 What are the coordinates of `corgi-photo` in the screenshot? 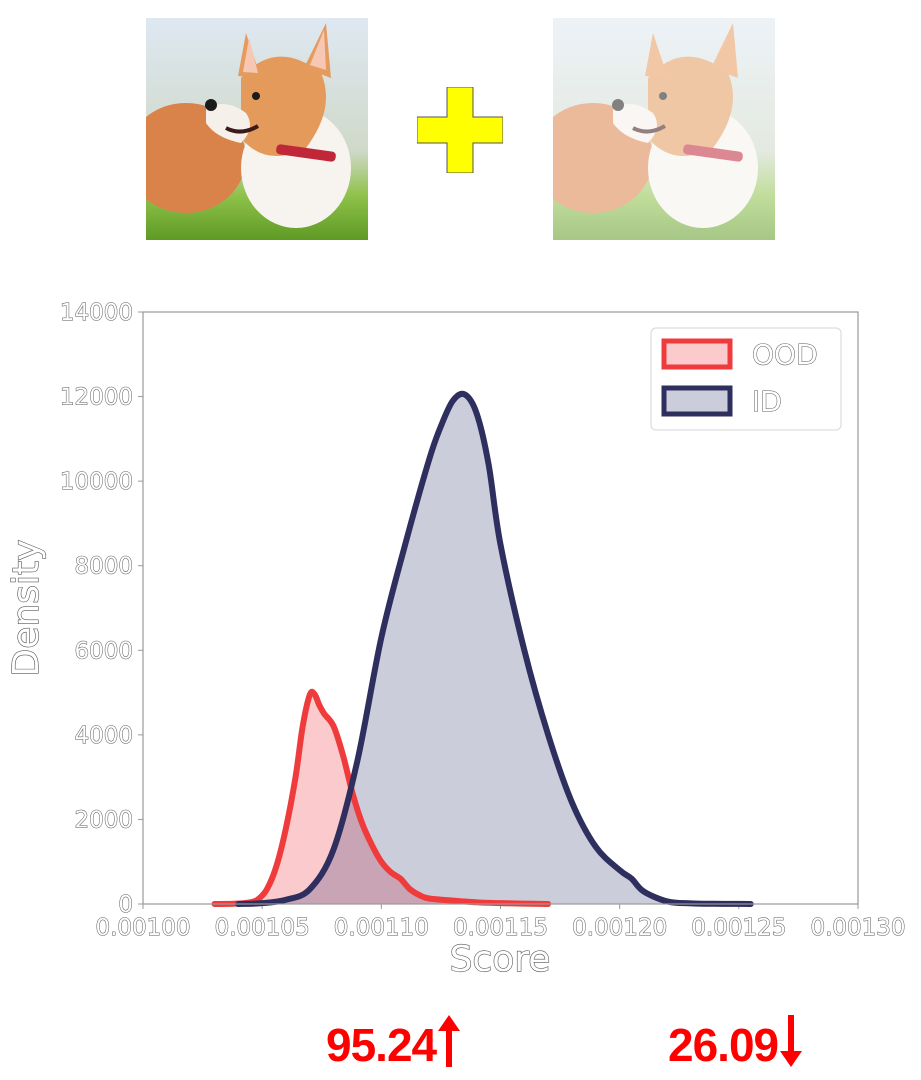 It's located at (257, 129).